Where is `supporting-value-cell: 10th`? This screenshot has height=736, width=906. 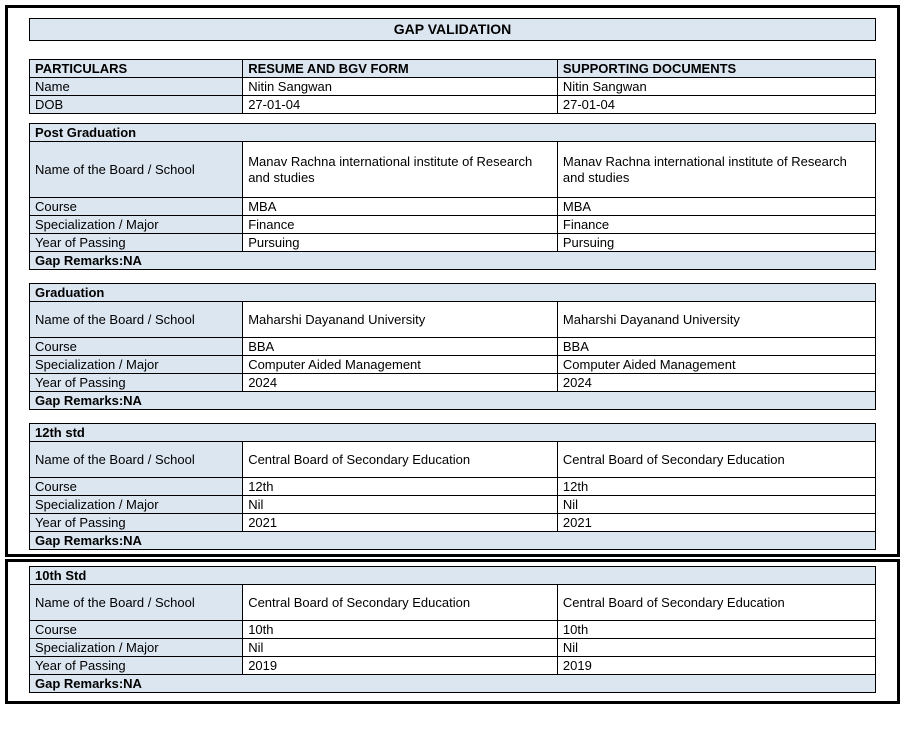 supporting-value-cell: 10th is located at coordinates (716, 629).